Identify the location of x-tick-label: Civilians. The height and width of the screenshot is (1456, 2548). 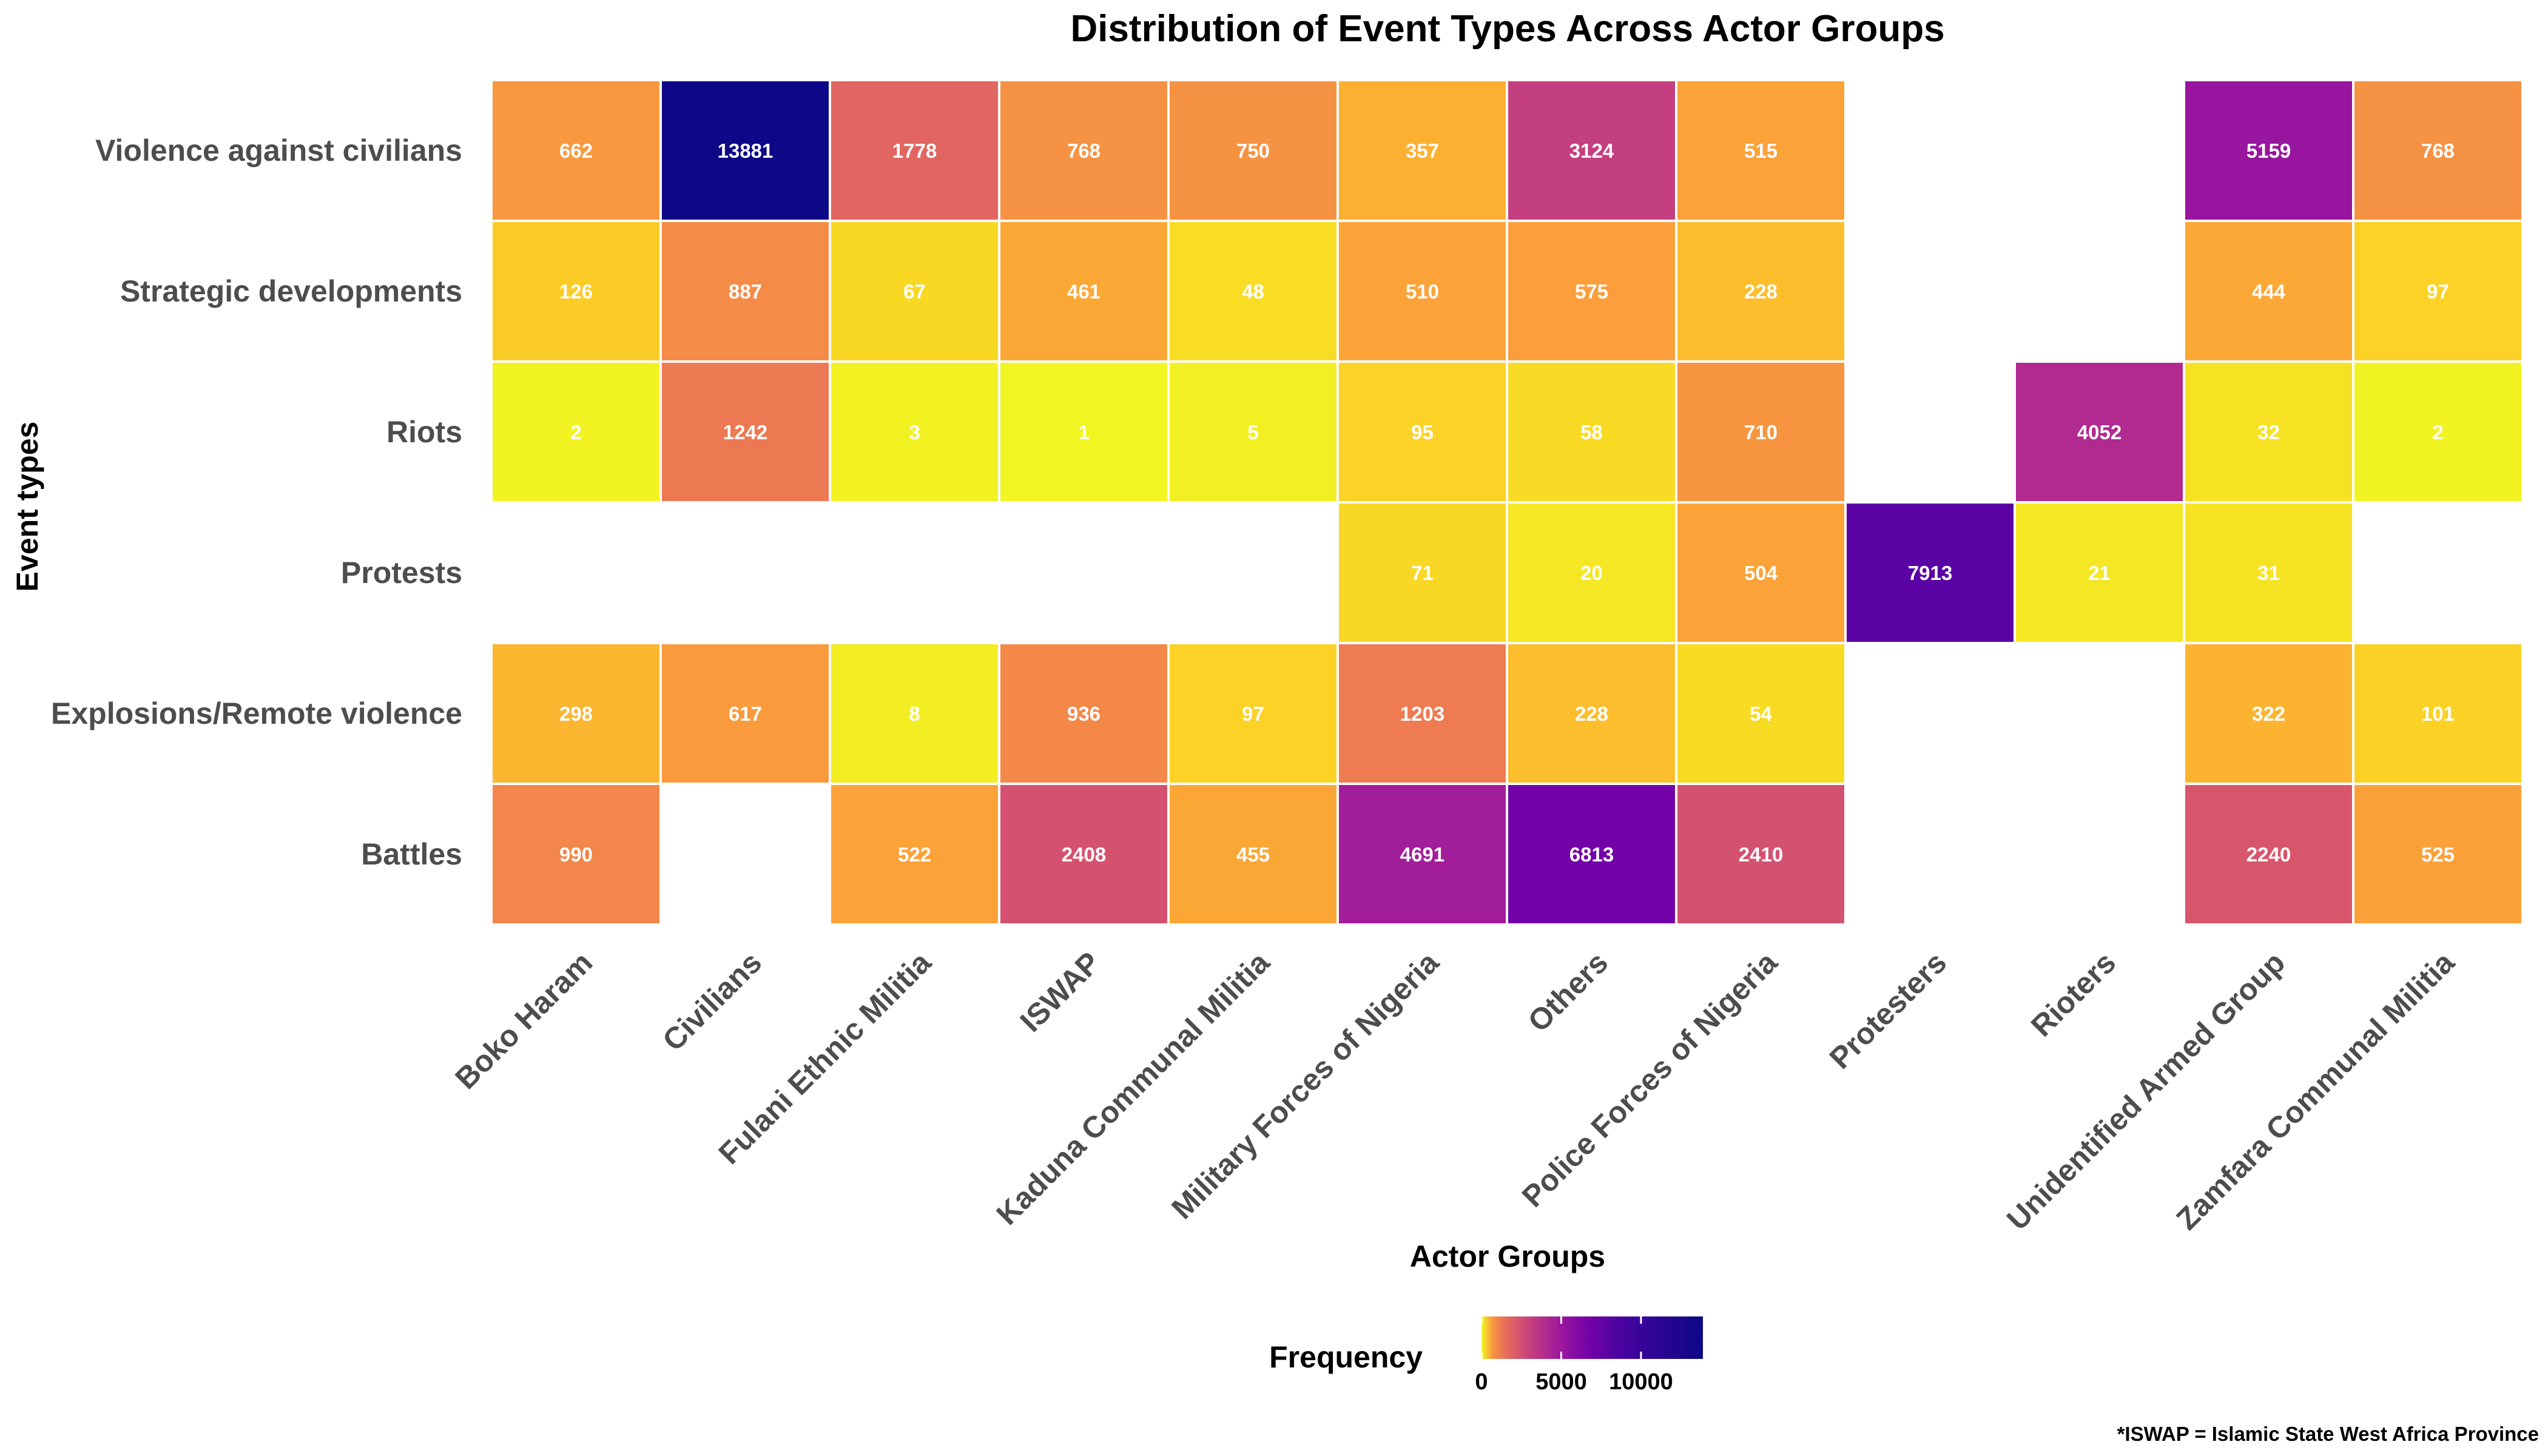
(712, 1001).